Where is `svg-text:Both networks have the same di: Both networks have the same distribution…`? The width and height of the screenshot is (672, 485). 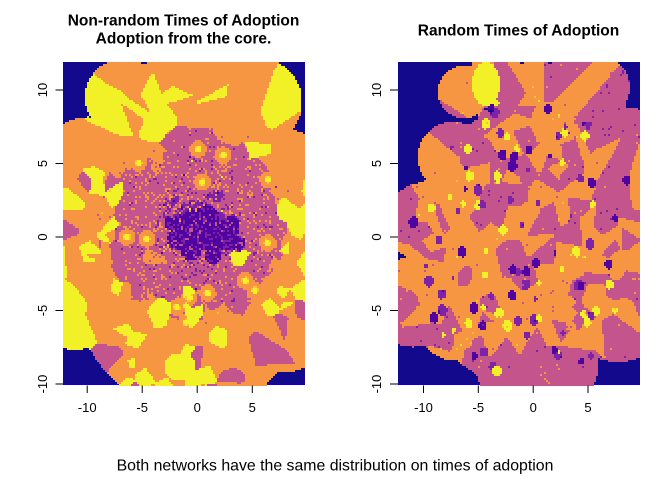 svg-text:Both networks have the same di: Both networks have the same distribution… is located at coordinates (335, 466).